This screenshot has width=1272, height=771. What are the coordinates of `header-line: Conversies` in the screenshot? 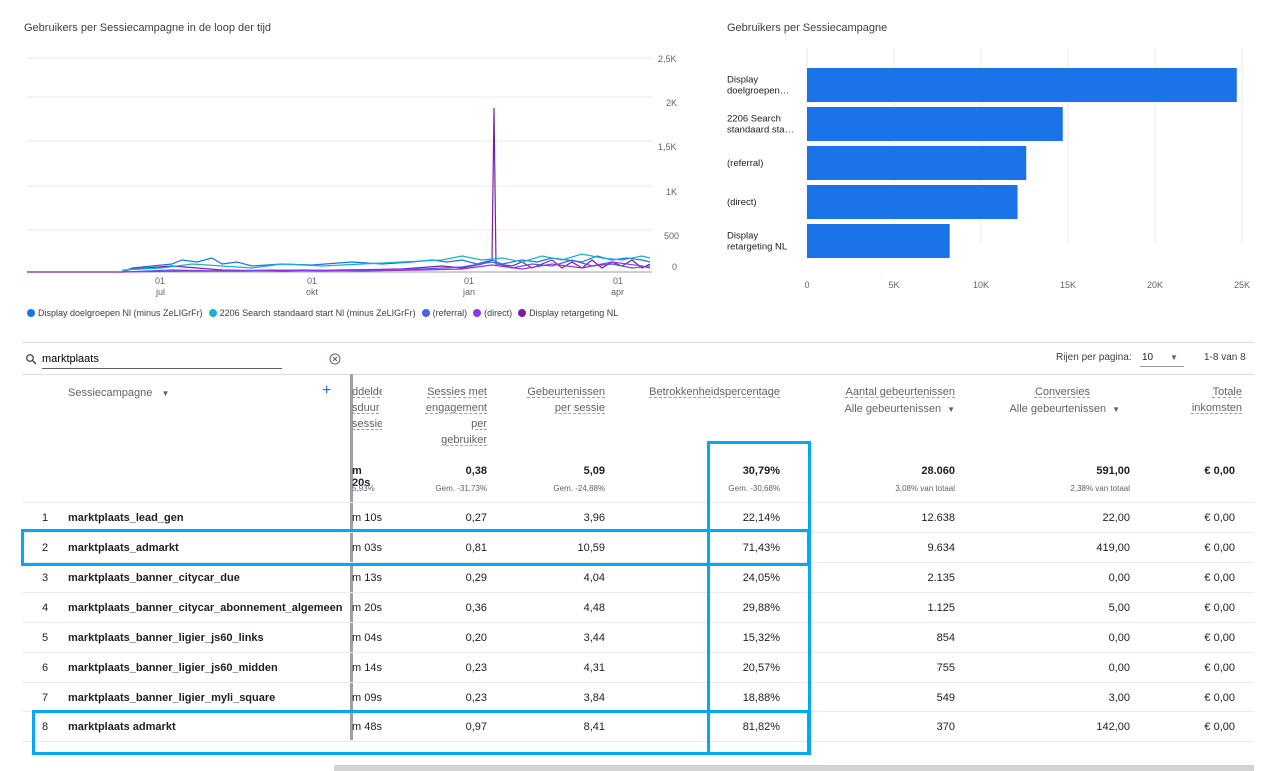 It's located at (1062, 392).